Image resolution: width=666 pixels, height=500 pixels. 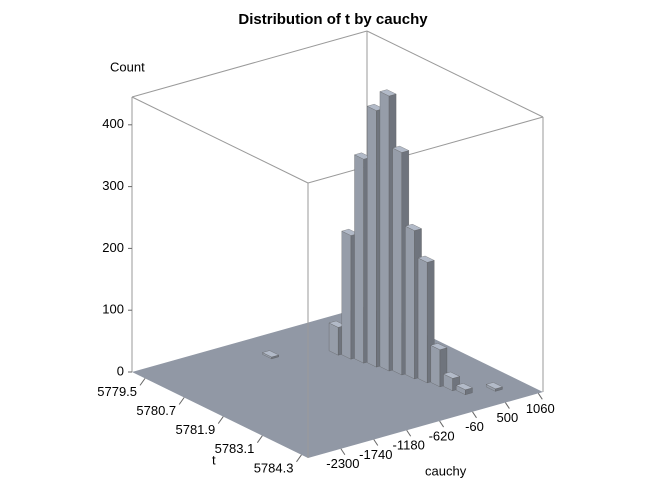 What do you see at coordinates (409, 445) in the screenshot?
I see `x-tick-label: -1180` at bounding box center [409, 445].